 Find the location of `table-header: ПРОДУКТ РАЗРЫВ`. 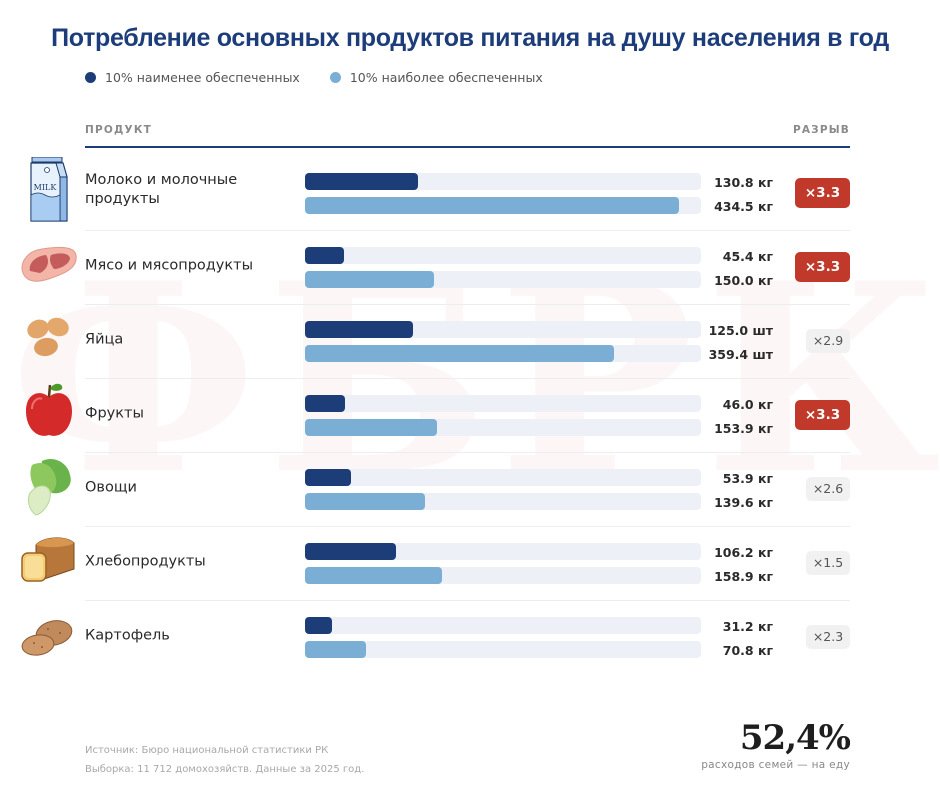

table-header: ПРОДУКТ РАЗРЫВ is located at coordinates (467, 135).